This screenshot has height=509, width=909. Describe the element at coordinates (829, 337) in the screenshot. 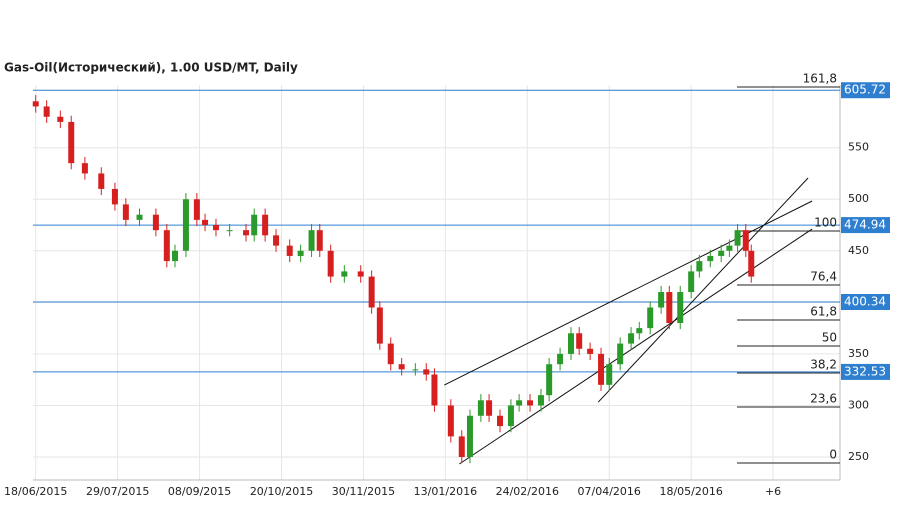

I see `fib-label: 50` at that location.